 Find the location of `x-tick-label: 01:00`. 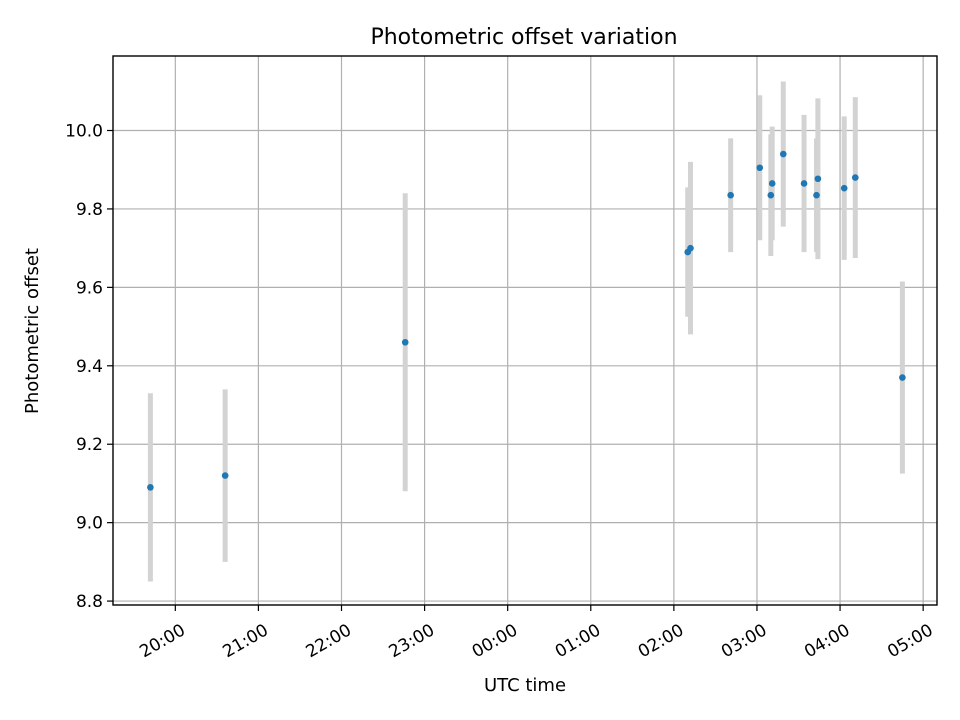

x-tick-label: 01:00 is located at coordinates (578, 641).